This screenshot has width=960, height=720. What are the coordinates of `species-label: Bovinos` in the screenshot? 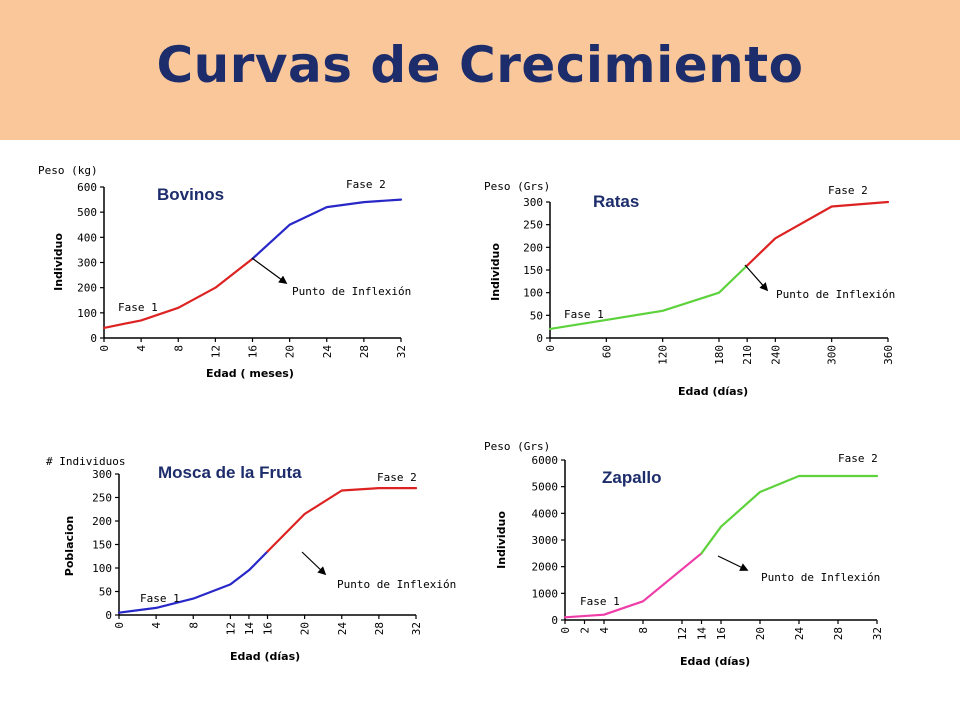 It's located at (190, 194).